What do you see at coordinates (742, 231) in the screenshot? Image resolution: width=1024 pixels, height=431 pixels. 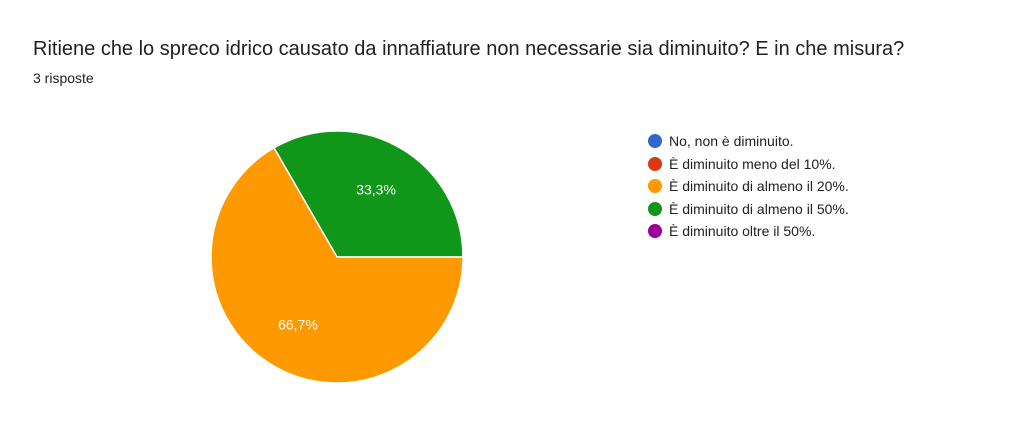 I see `legend-label: È diminuito oltre il 50%.` at bounding box center [742, 231].